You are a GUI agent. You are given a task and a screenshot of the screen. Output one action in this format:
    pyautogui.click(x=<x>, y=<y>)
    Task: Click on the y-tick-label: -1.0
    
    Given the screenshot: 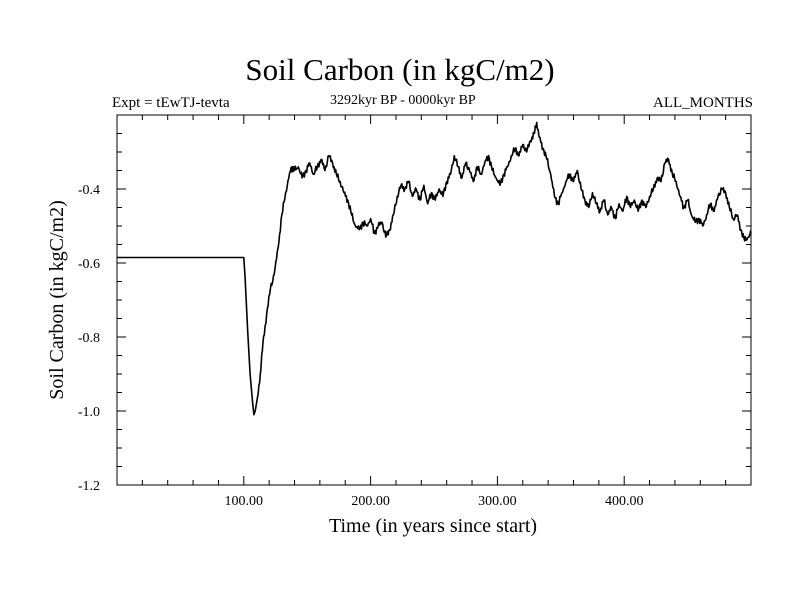 What is the action you would take?
    pyautogui.click(x=89, y=412)
    